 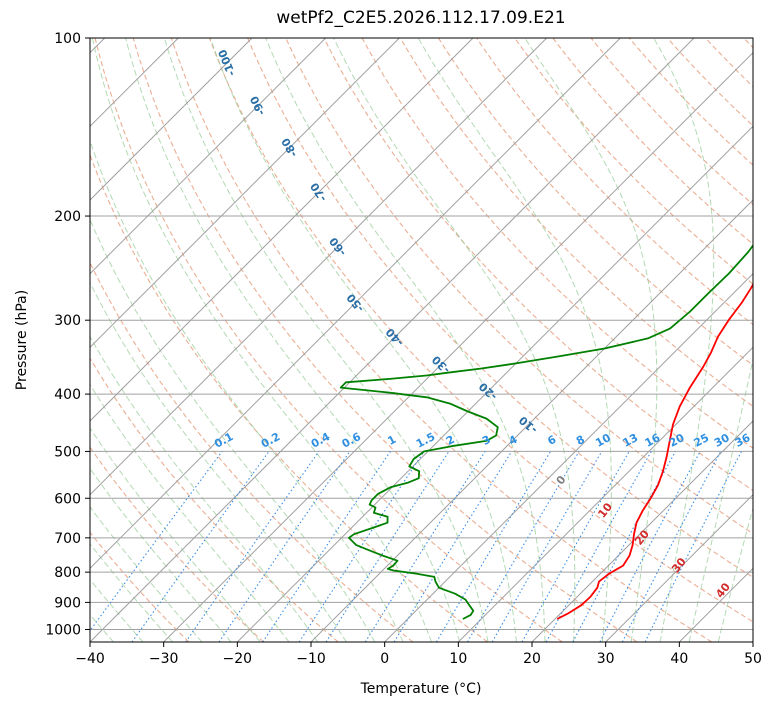 I want to click on mixing-ratio-label: 0.4, so click(x=321, y=440).